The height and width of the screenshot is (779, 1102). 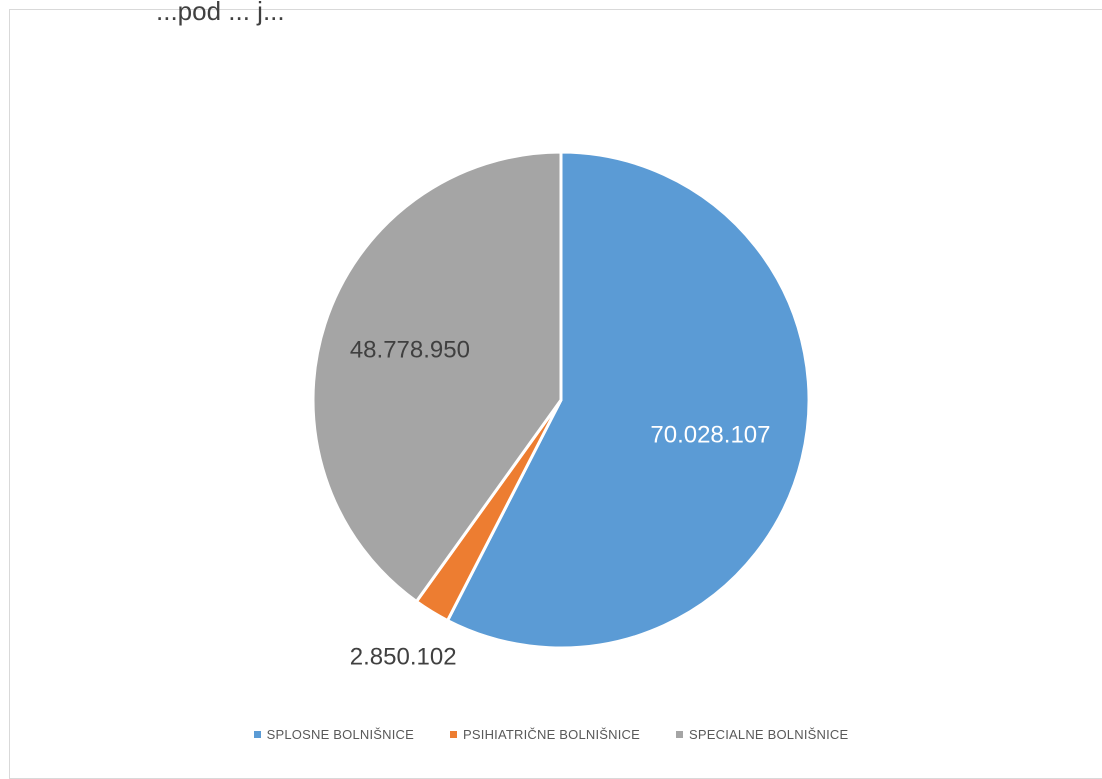 I want to click on legend-item-psihiatricne: PSIHIATRIČNE BOLNIŠNICE, so click(x=545, y=734).